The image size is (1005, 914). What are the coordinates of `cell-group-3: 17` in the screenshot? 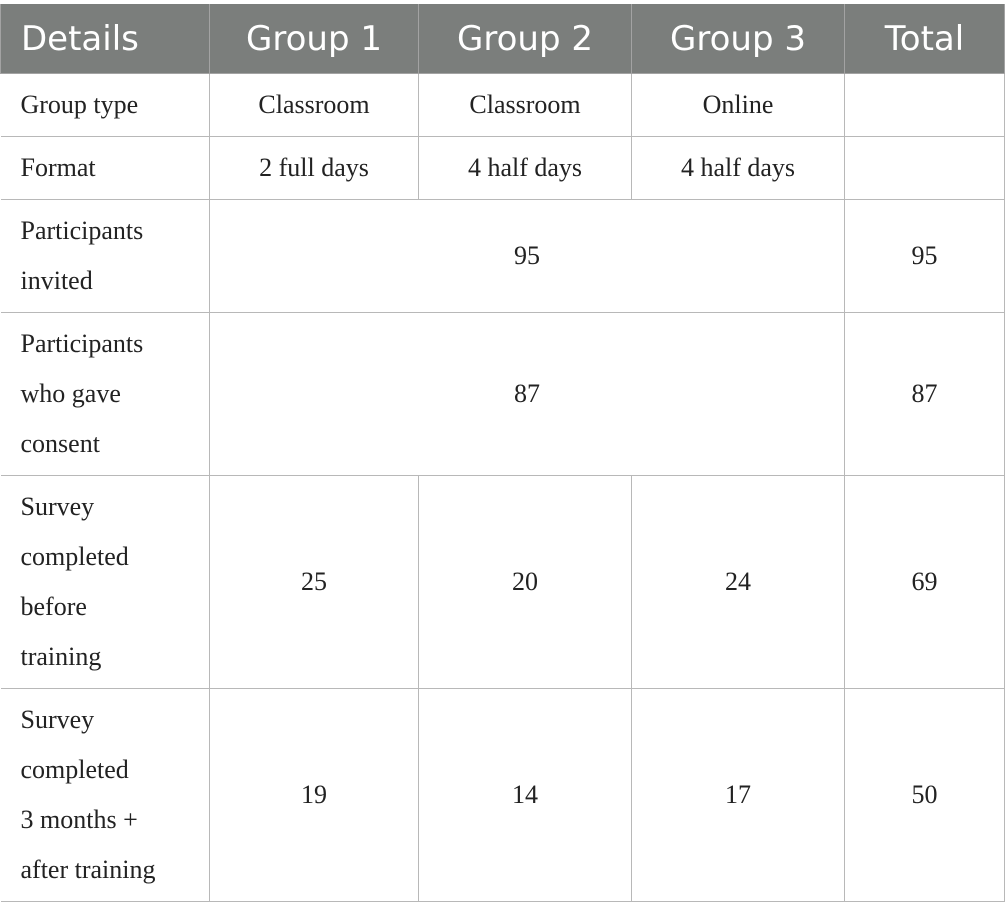 It's located at (738, 795).